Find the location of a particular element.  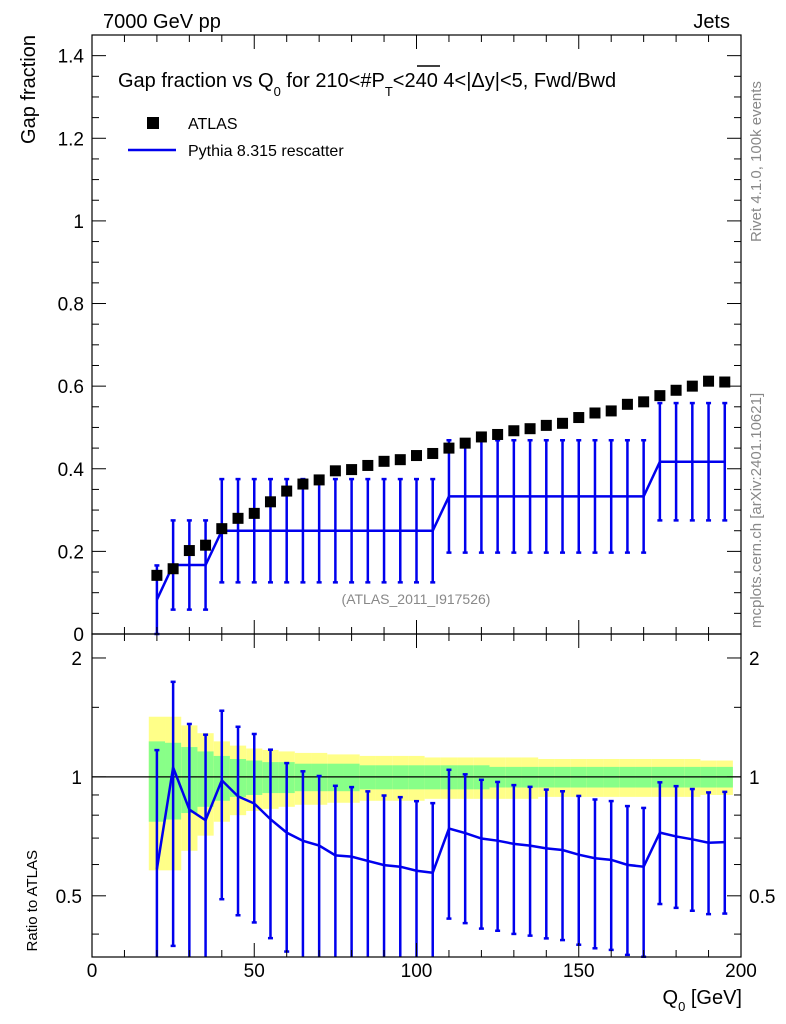

ratio-tick-label: 1 is located at coordinates (76, 778).